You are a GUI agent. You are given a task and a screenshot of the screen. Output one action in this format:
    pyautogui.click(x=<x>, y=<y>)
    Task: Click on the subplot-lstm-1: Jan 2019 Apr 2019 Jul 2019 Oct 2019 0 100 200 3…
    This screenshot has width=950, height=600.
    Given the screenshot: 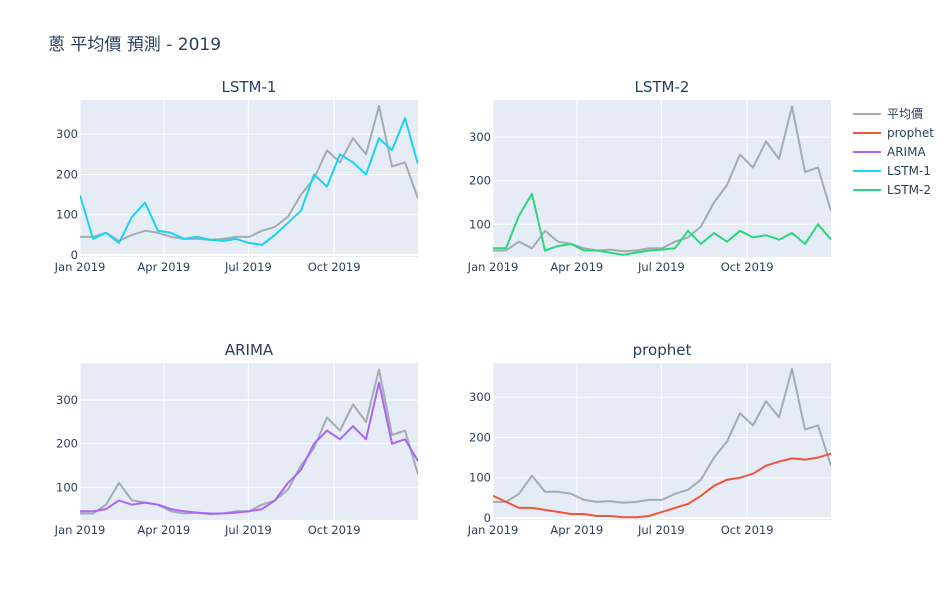 What is the action you would take?
    pyautogui.click(x=236, y=176)
    